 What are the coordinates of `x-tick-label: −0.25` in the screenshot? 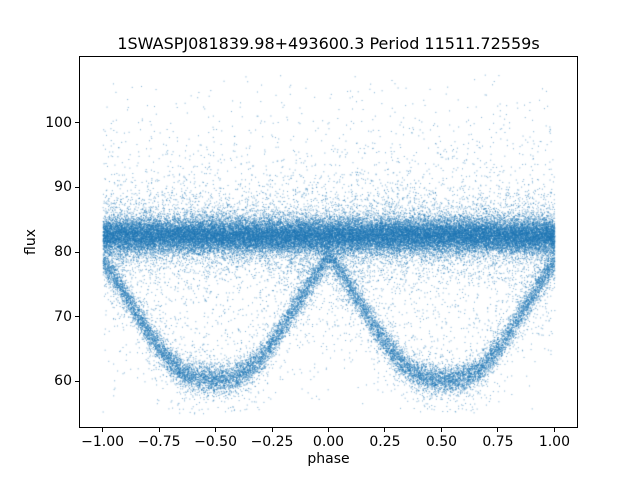 It's located at (272, 442).